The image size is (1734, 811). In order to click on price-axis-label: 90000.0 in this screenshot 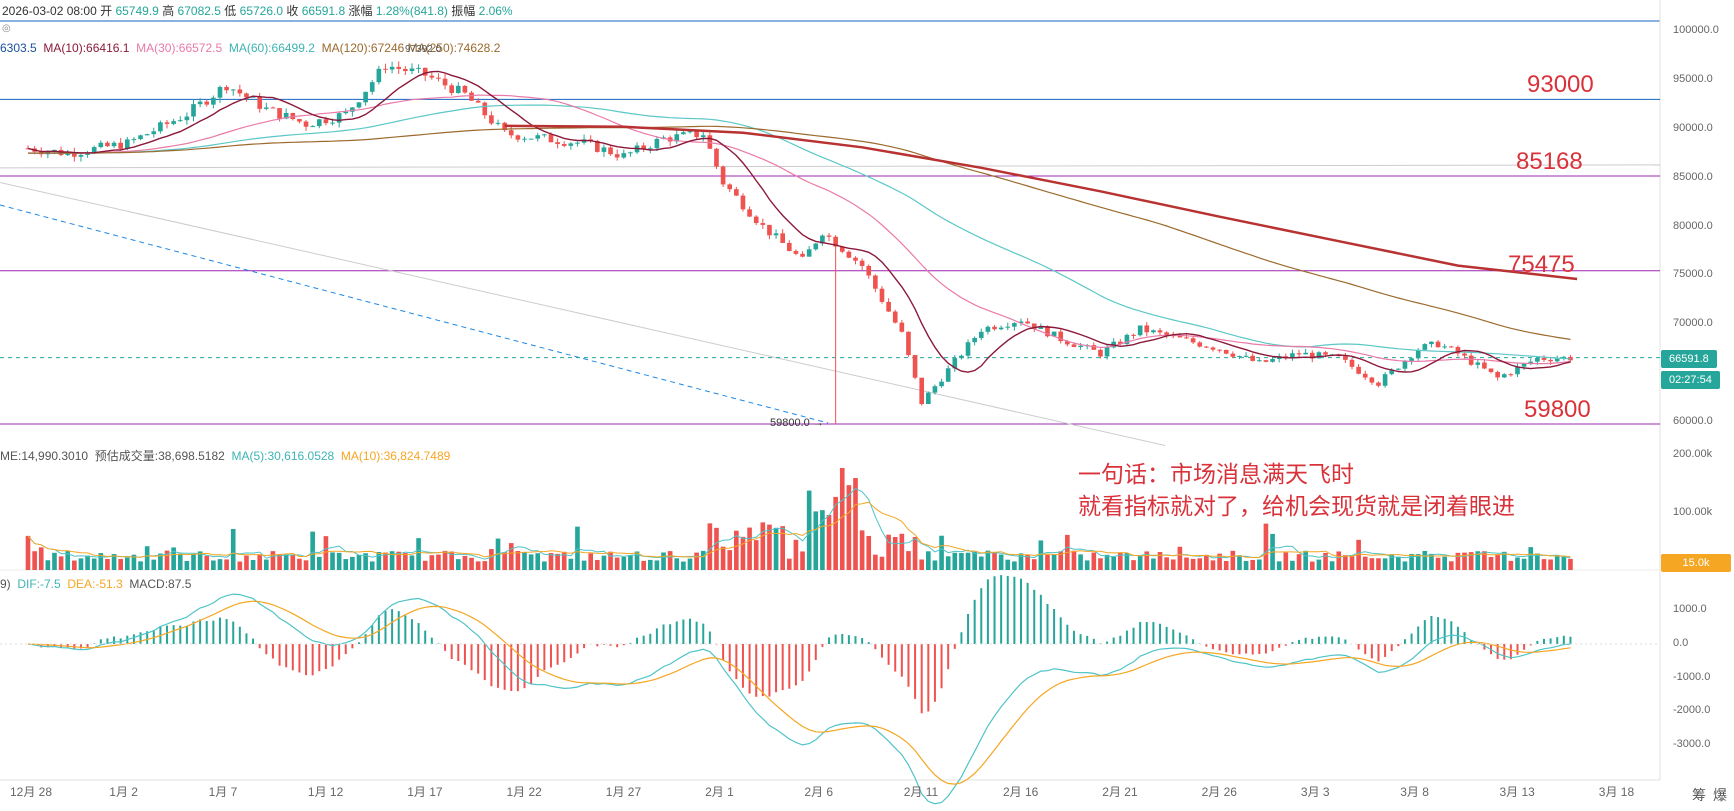, I will do `click(1693, 127)`.